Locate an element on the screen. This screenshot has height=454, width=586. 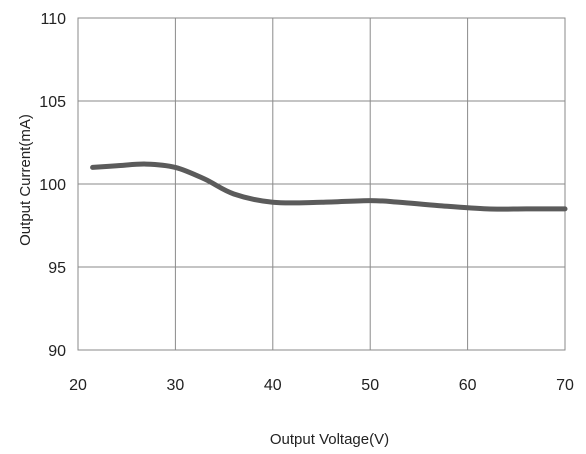
x-tick-label: 20 is located at coordinates (78, 385).